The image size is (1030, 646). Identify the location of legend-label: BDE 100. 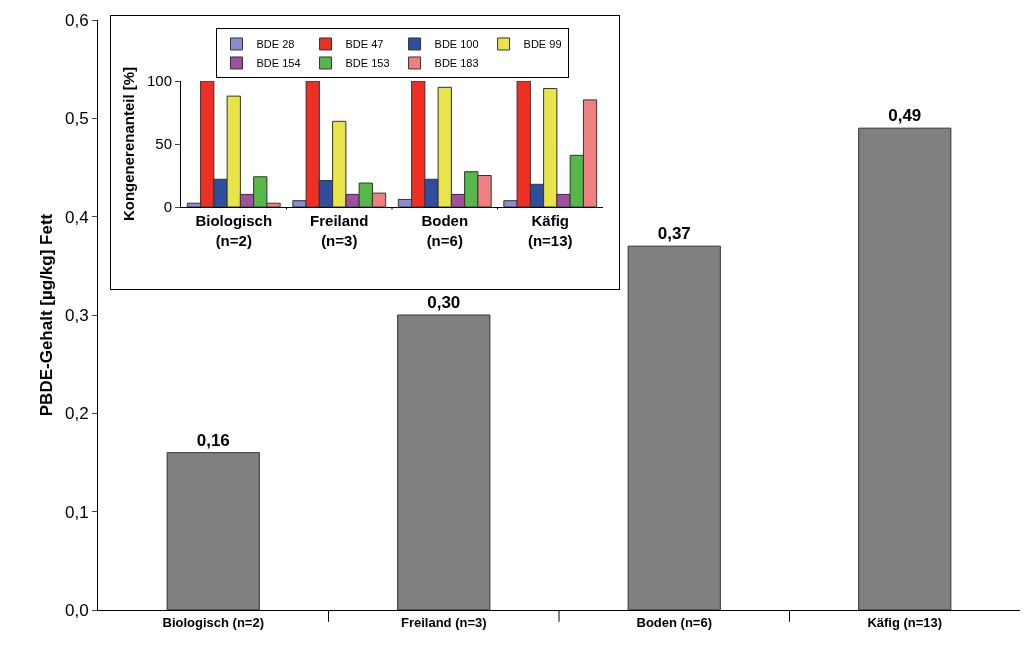
(456, 44).